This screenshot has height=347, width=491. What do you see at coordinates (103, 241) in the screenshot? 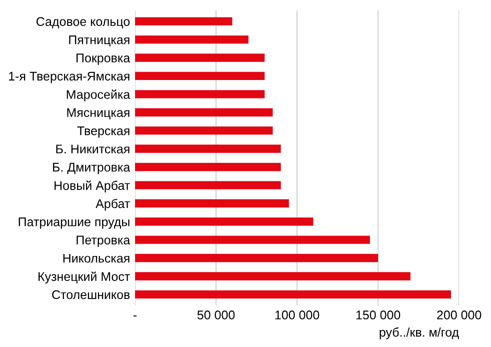
I see `y-tick-label: Петровка` at bounding box center [103, 241].